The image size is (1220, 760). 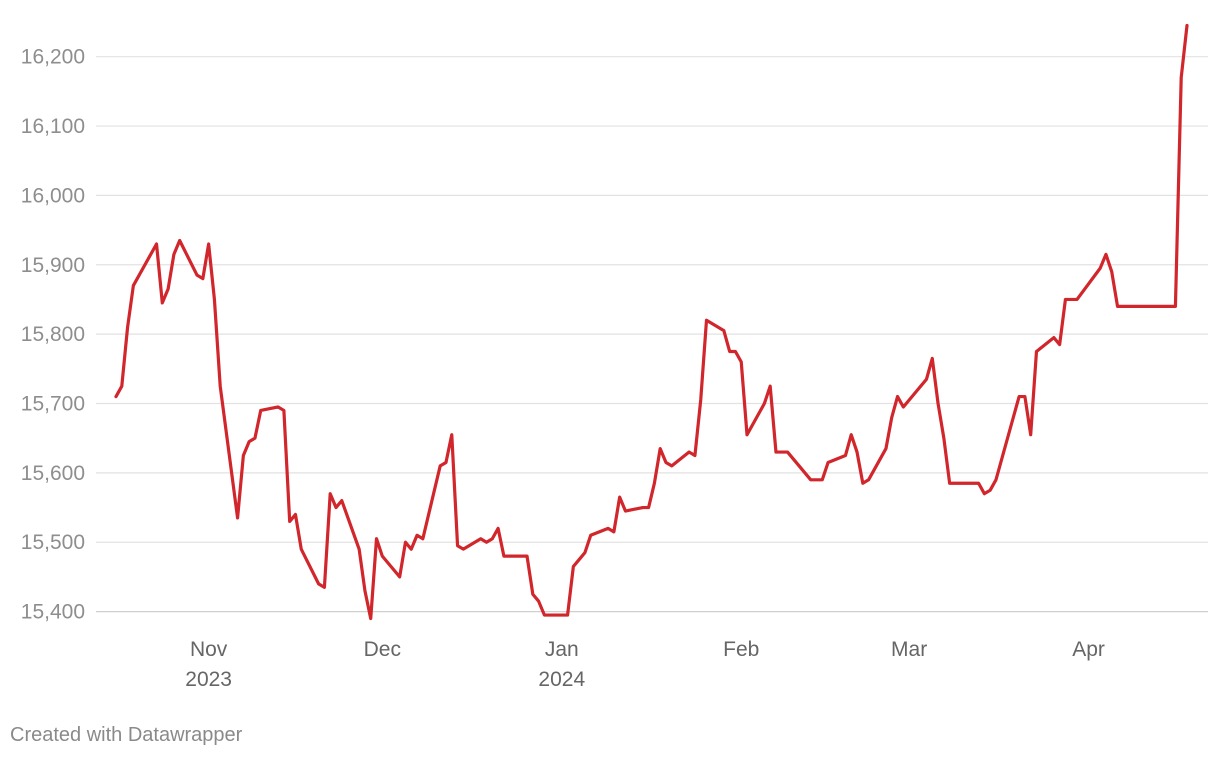 What do you see at coordinates (645, 664) in the screenshot?
I see `x-axis-tick-labels: Nov 2023 Dec Jan 2024 Feb Mar Apr` at bounding box center [645, 664].